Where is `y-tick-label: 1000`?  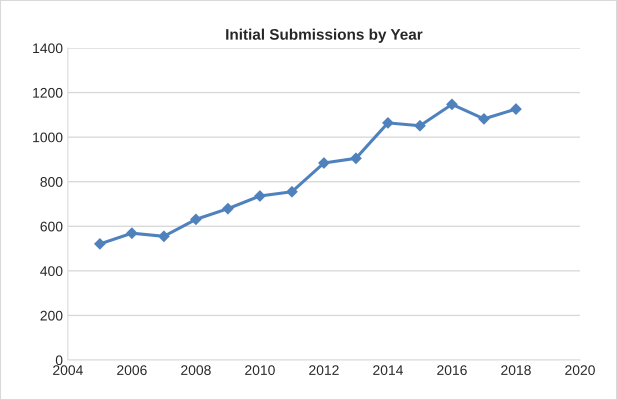 y-tick-label: 1000 is located at coordinates (47, 137).